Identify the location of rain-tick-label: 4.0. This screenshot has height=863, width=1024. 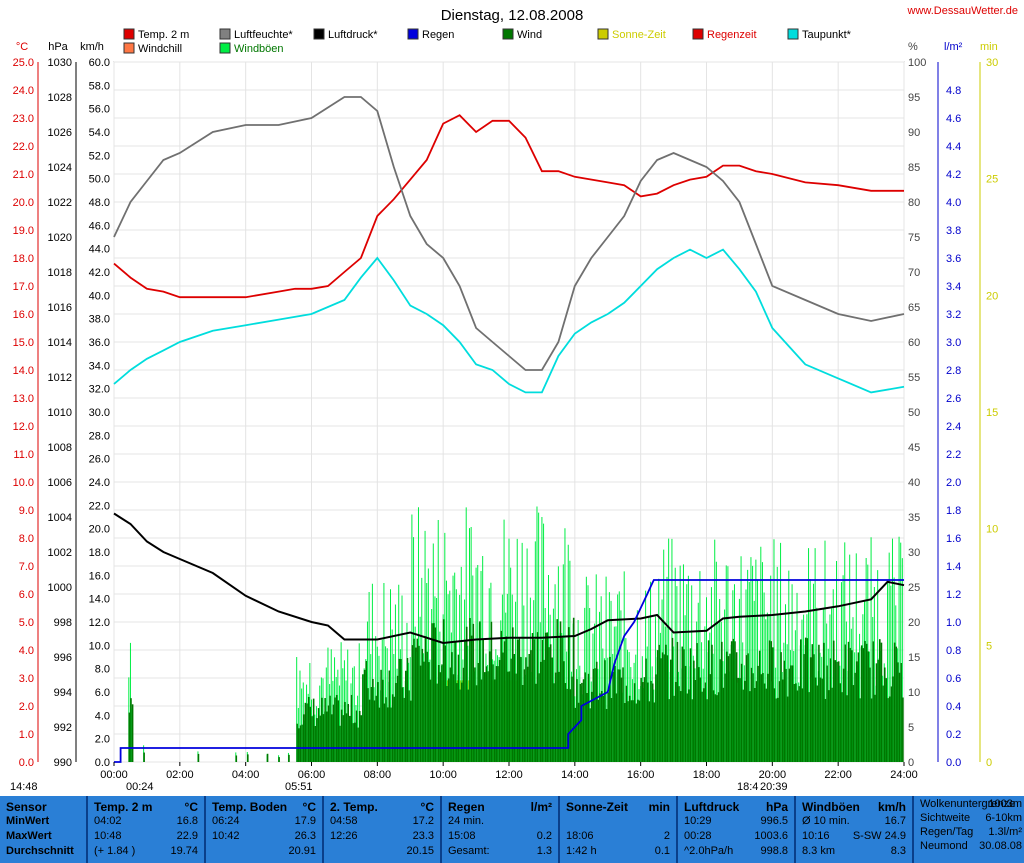
(953, 203).